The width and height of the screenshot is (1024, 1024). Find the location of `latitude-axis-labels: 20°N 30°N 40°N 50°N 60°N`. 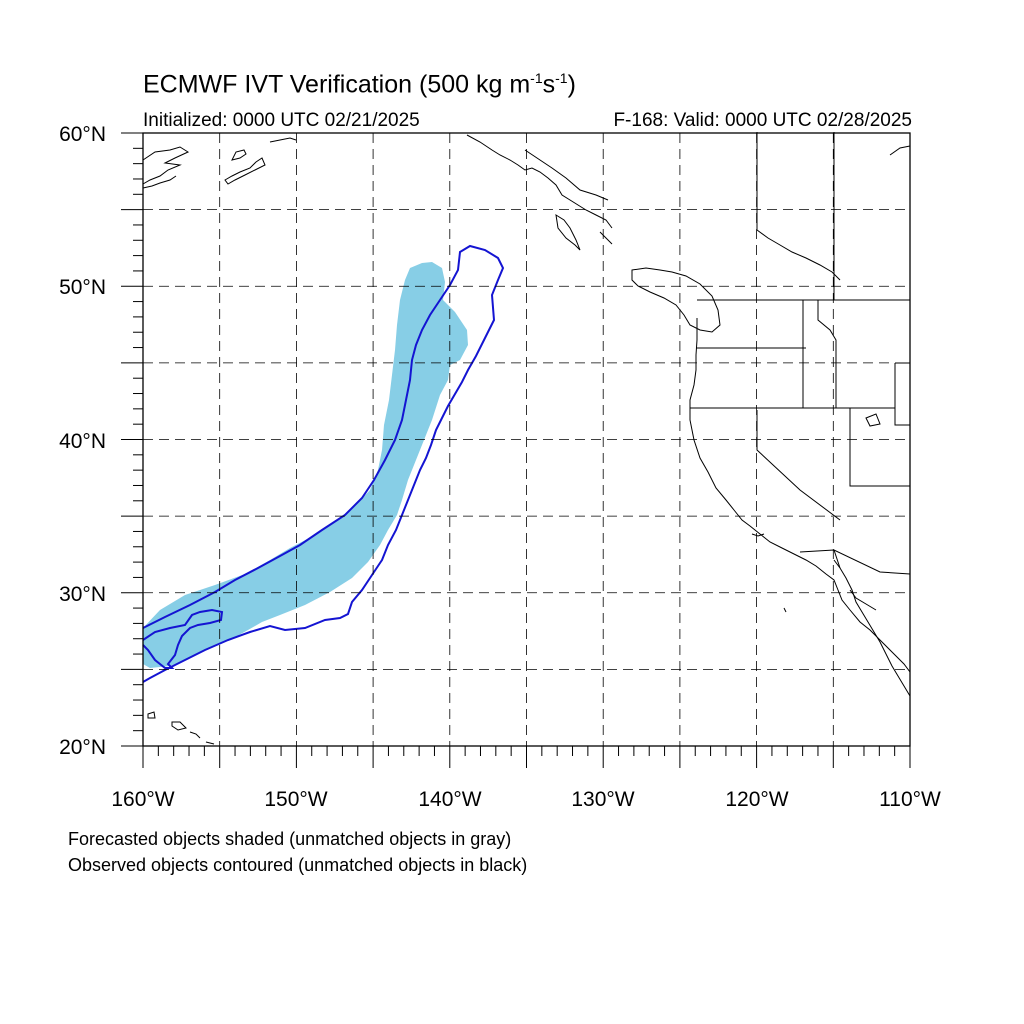

latitude-axis-labels: 20°N 30°N 40°N 50°N 60°N is located at coordinates (82, 441).